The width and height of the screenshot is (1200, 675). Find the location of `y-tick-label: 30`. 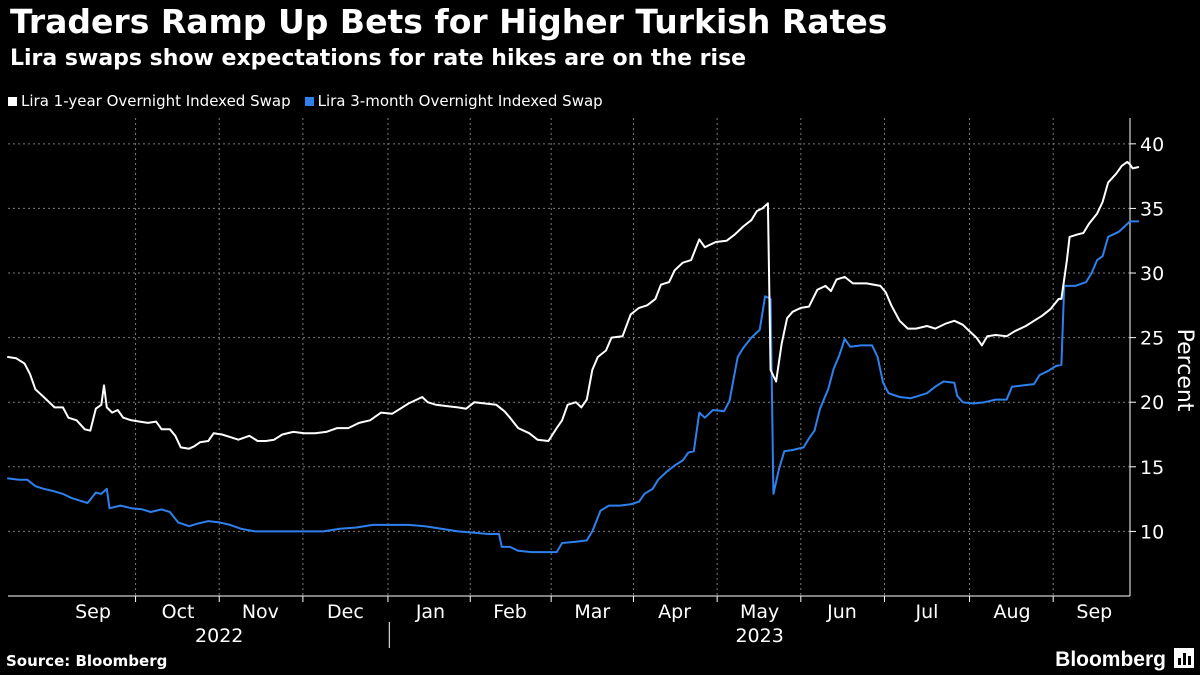

y-tick-label: 30 is located at coordinates (1152, 274).